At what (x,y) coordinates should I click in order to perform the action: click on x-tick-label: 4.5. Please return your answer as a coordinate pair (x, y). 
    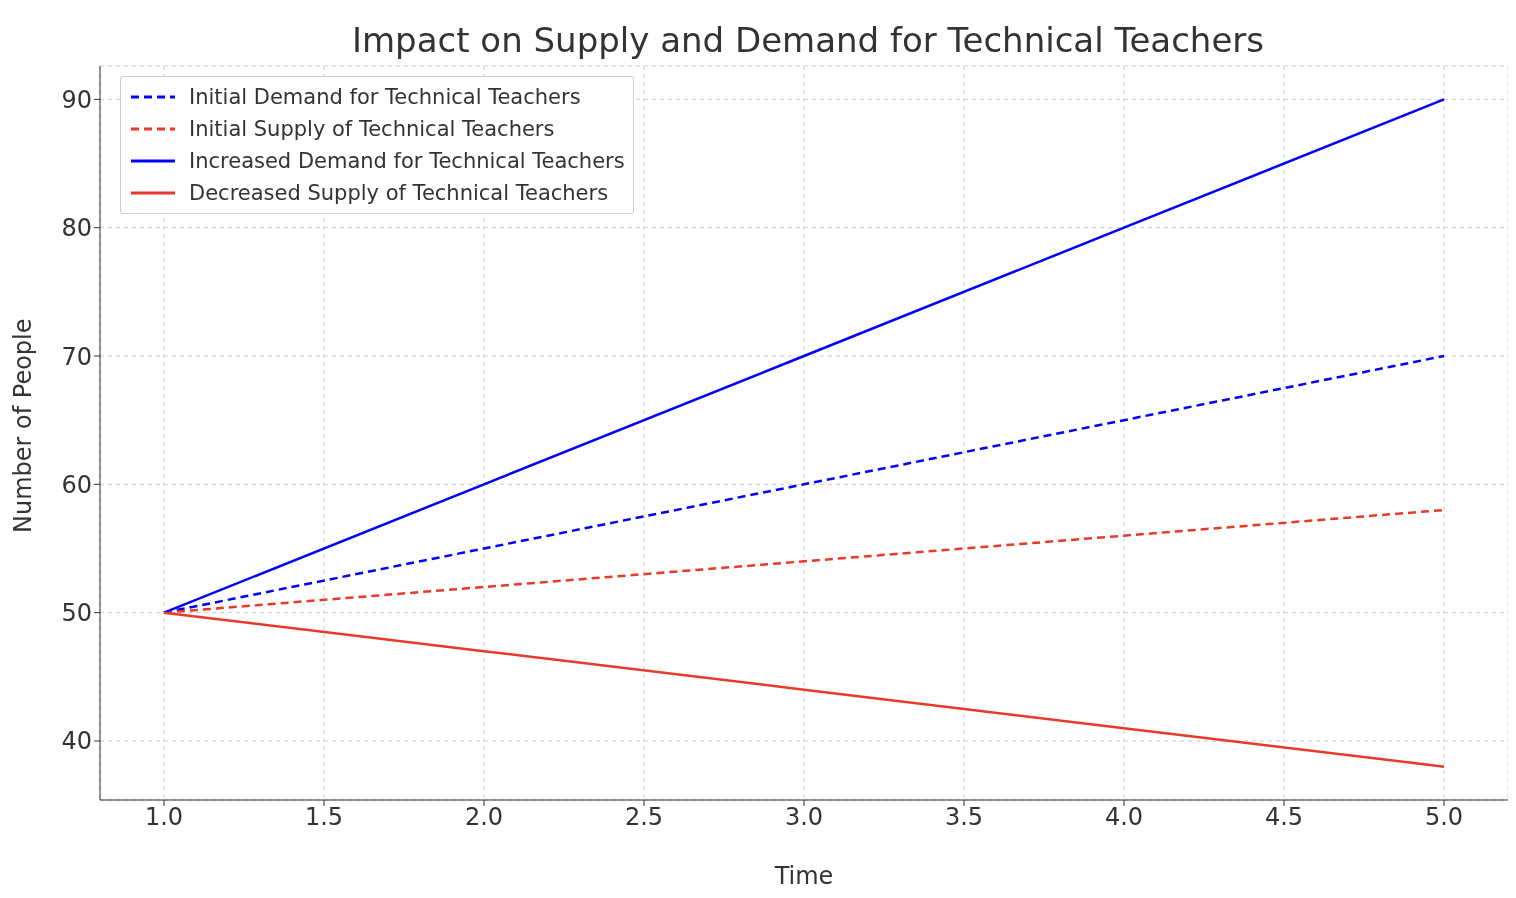
    Looking at the image, I should click on (1284, 817).